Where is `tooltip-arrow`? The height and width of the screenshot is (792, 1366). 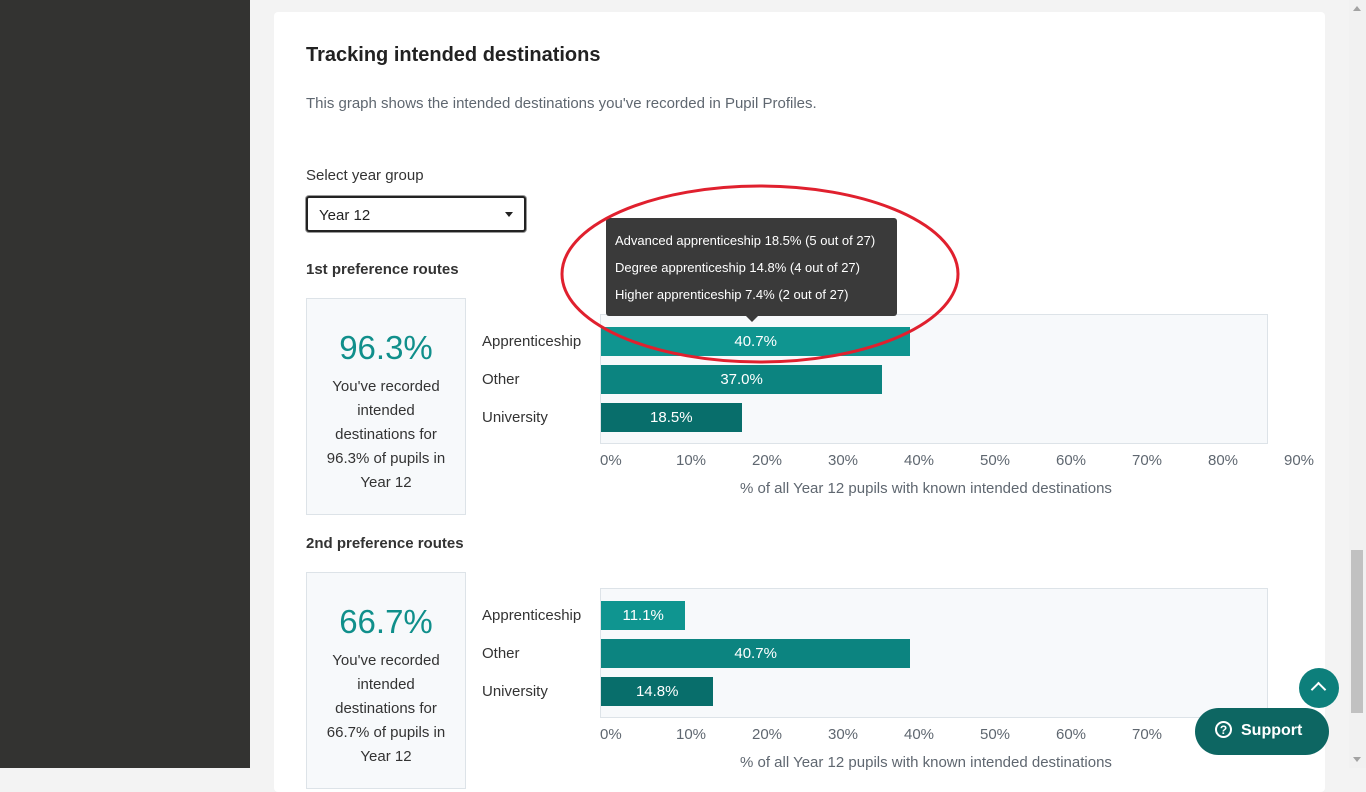 tooltip-arrow is located at coordinates (752, 319).